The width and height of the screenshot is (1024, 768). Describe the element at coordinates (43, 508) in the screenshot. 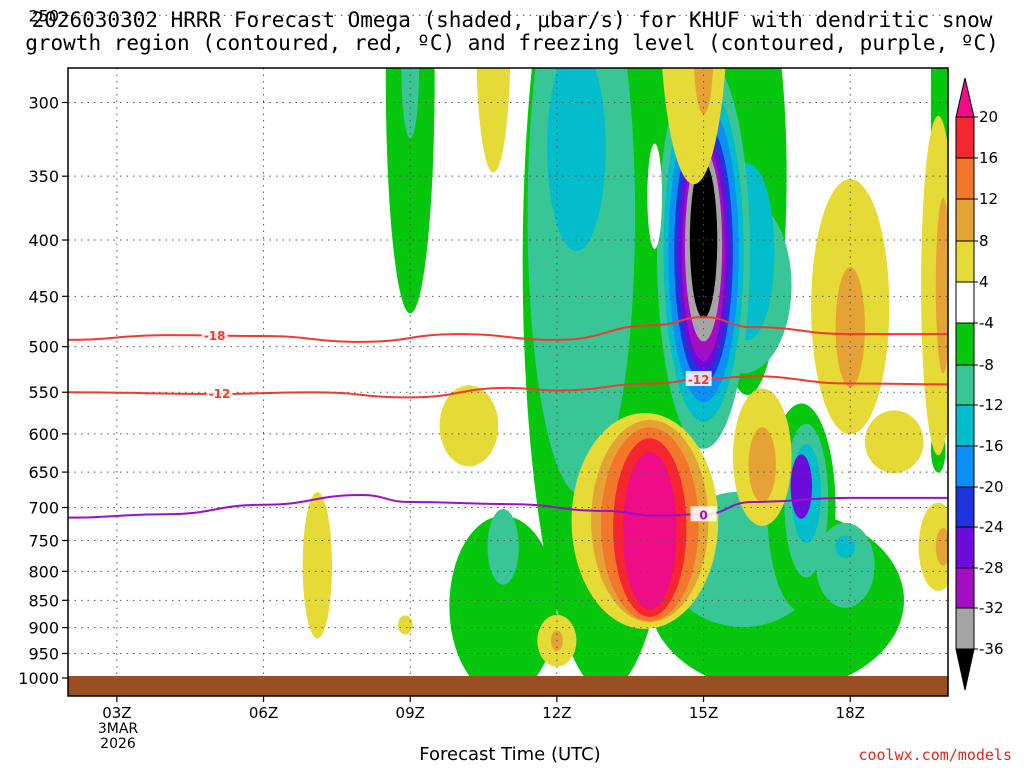

I see `y-tick-label: 700` at that location.